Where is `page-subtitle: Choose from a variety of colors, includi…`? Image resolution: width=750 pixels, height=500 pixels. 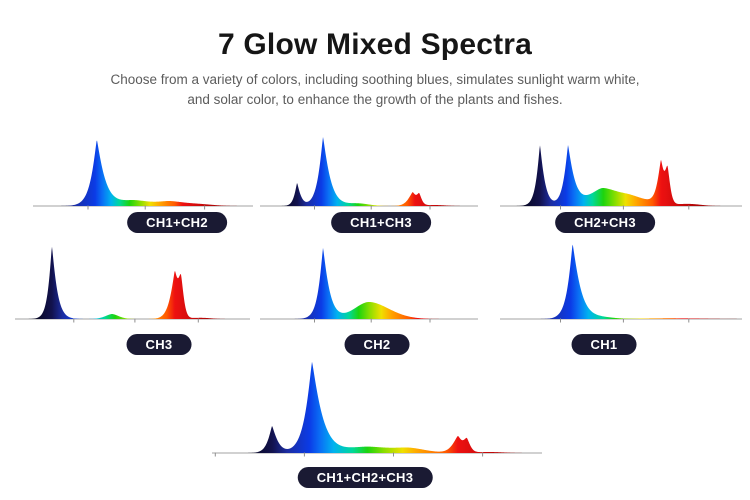 page-subtitle: Choose from a variety of colors, includi… is located at coordinates (375, 89).